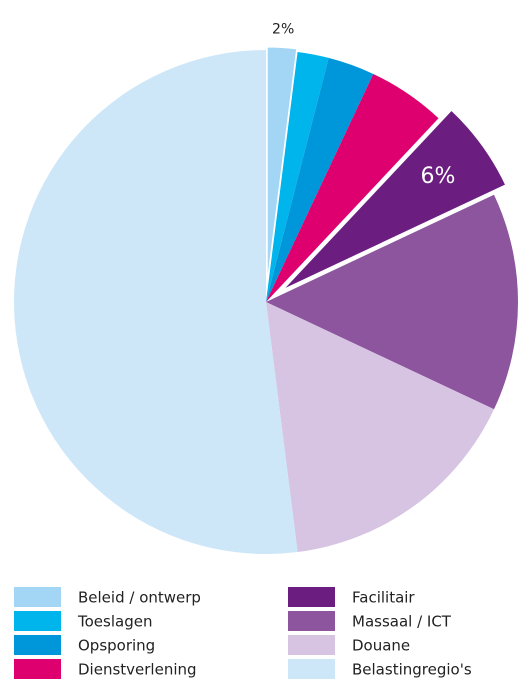 The width and height of the screenshot is (519, 688). I want to click on legend-label: Massaal / ICT, so click(402, 622).